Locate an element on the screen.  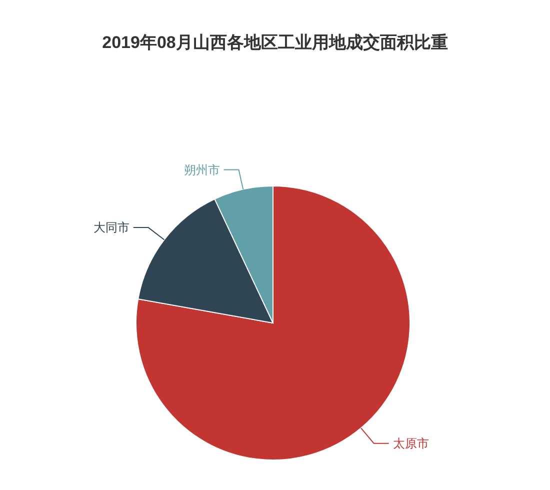
slice-label: 朔州市 is located at coordinates (202, 169).